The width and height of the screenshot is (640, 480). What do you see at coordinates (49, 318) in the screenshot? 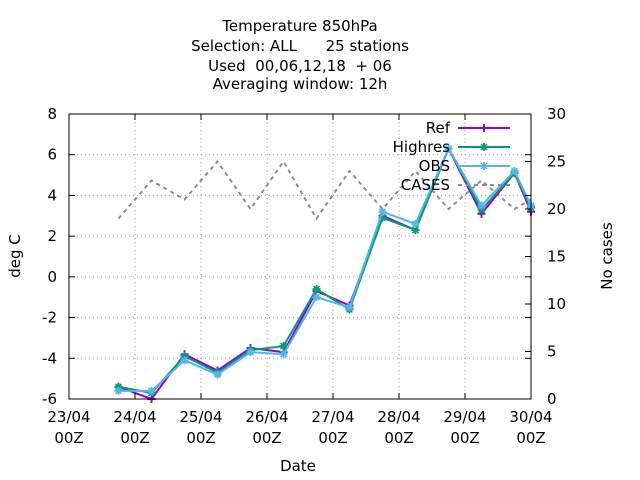
I see `y-tick-label: -2` at bounding box center [49, 318].